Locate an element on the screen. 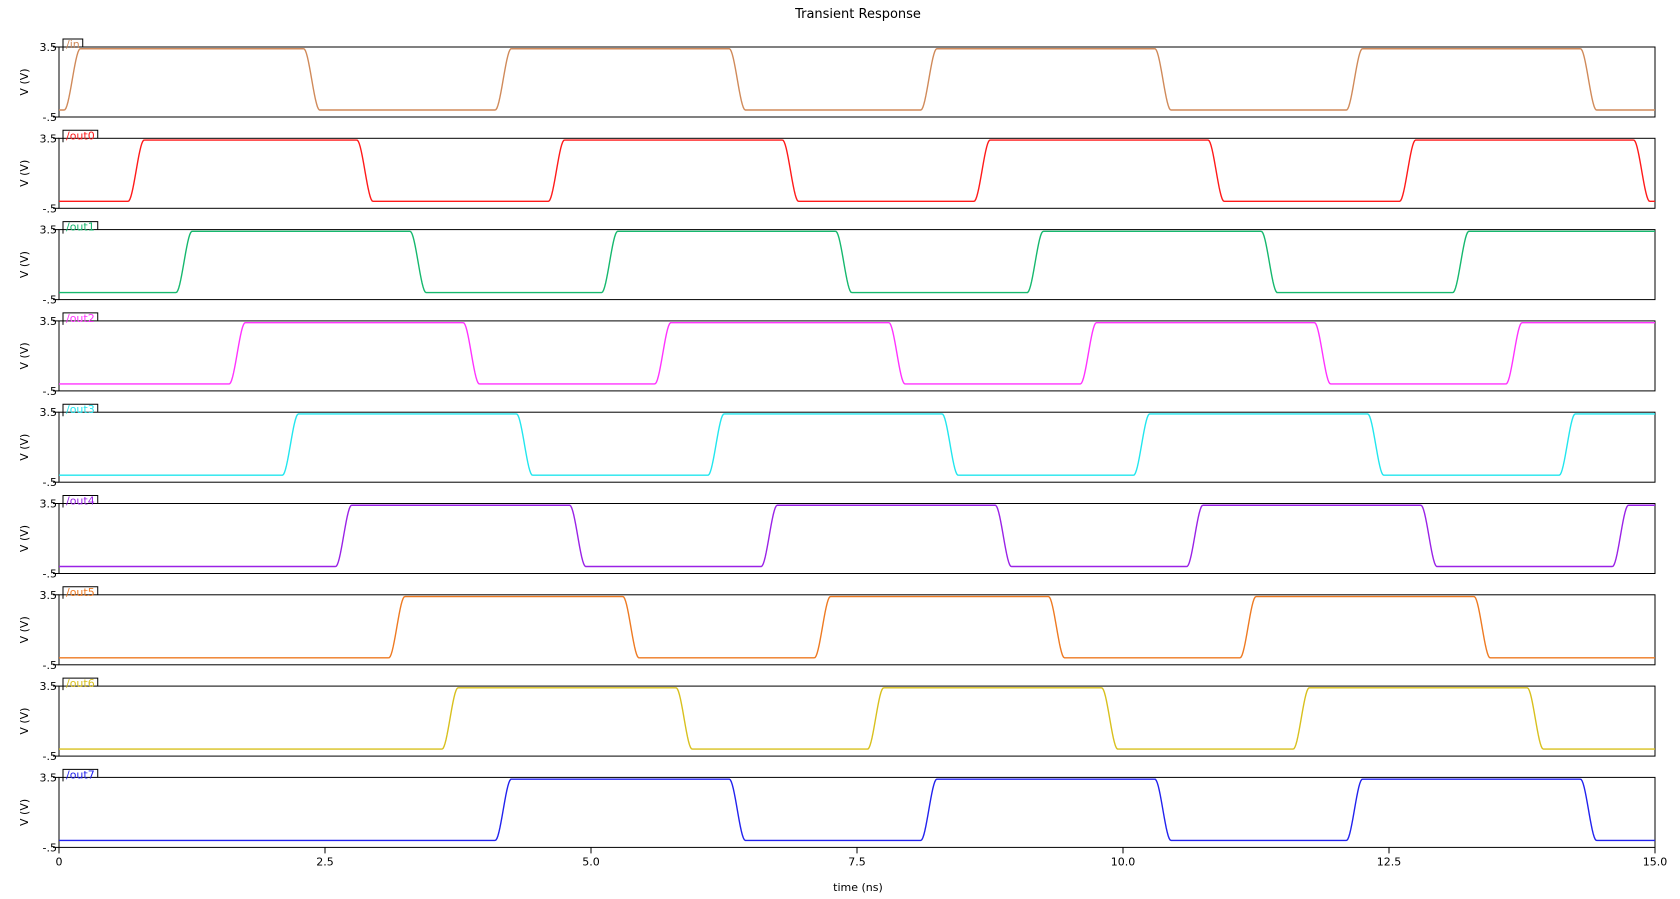 The image size is (1680, 899). series-line-out3 is located at coordinates (857, 444).